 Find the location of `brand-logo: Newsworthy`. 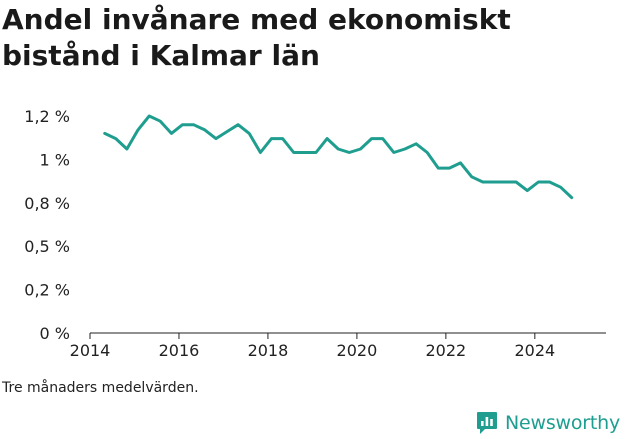

brand-logo: Newsworthy is located at coordinates (548, 423).